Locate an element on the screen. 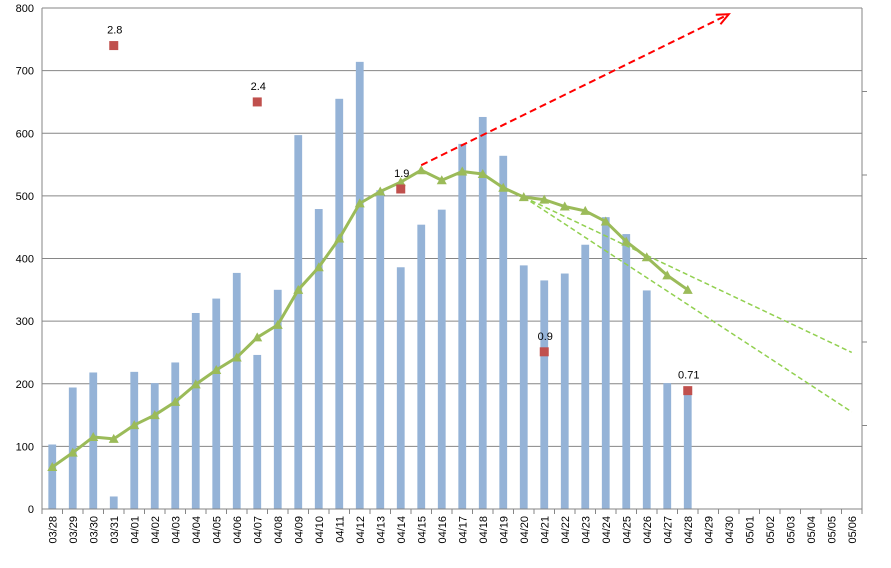 This screenshot has height=568, width=891. x-tick-label: 04/21 is located at coordinates (545, 530).